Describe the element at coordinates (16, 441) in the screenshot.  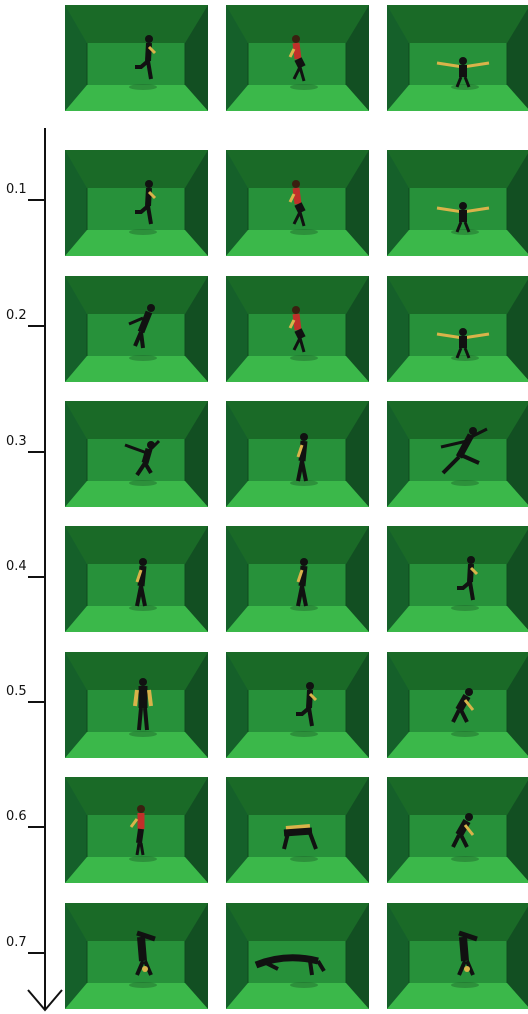
I see `threshold-label: 0.3` at that location.